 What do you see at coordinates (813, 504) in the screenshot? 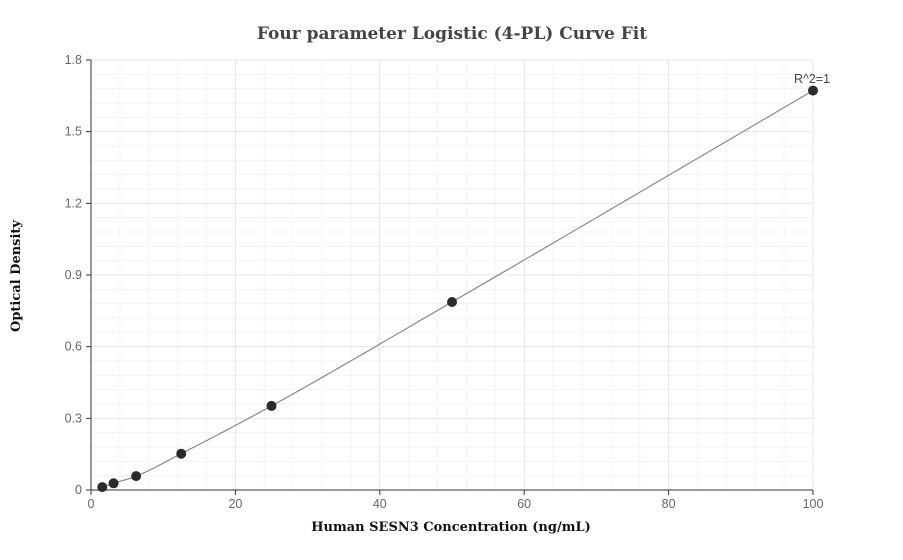
I see `x-tick-label: 100` at bounding box center [813, 504].